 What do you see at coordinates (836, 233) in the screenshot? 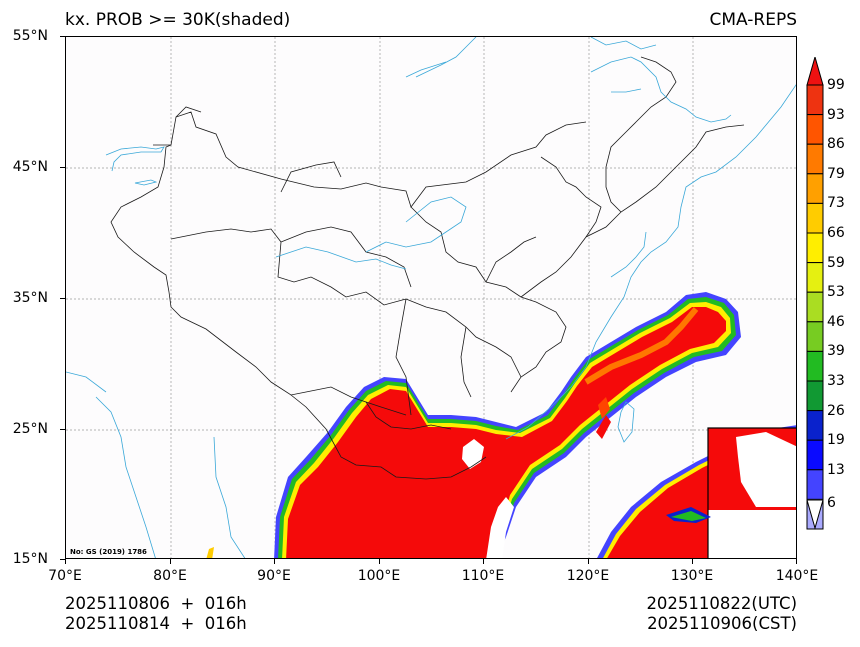
I see `colorbar-label: 66` at bounding box center [836, 233].